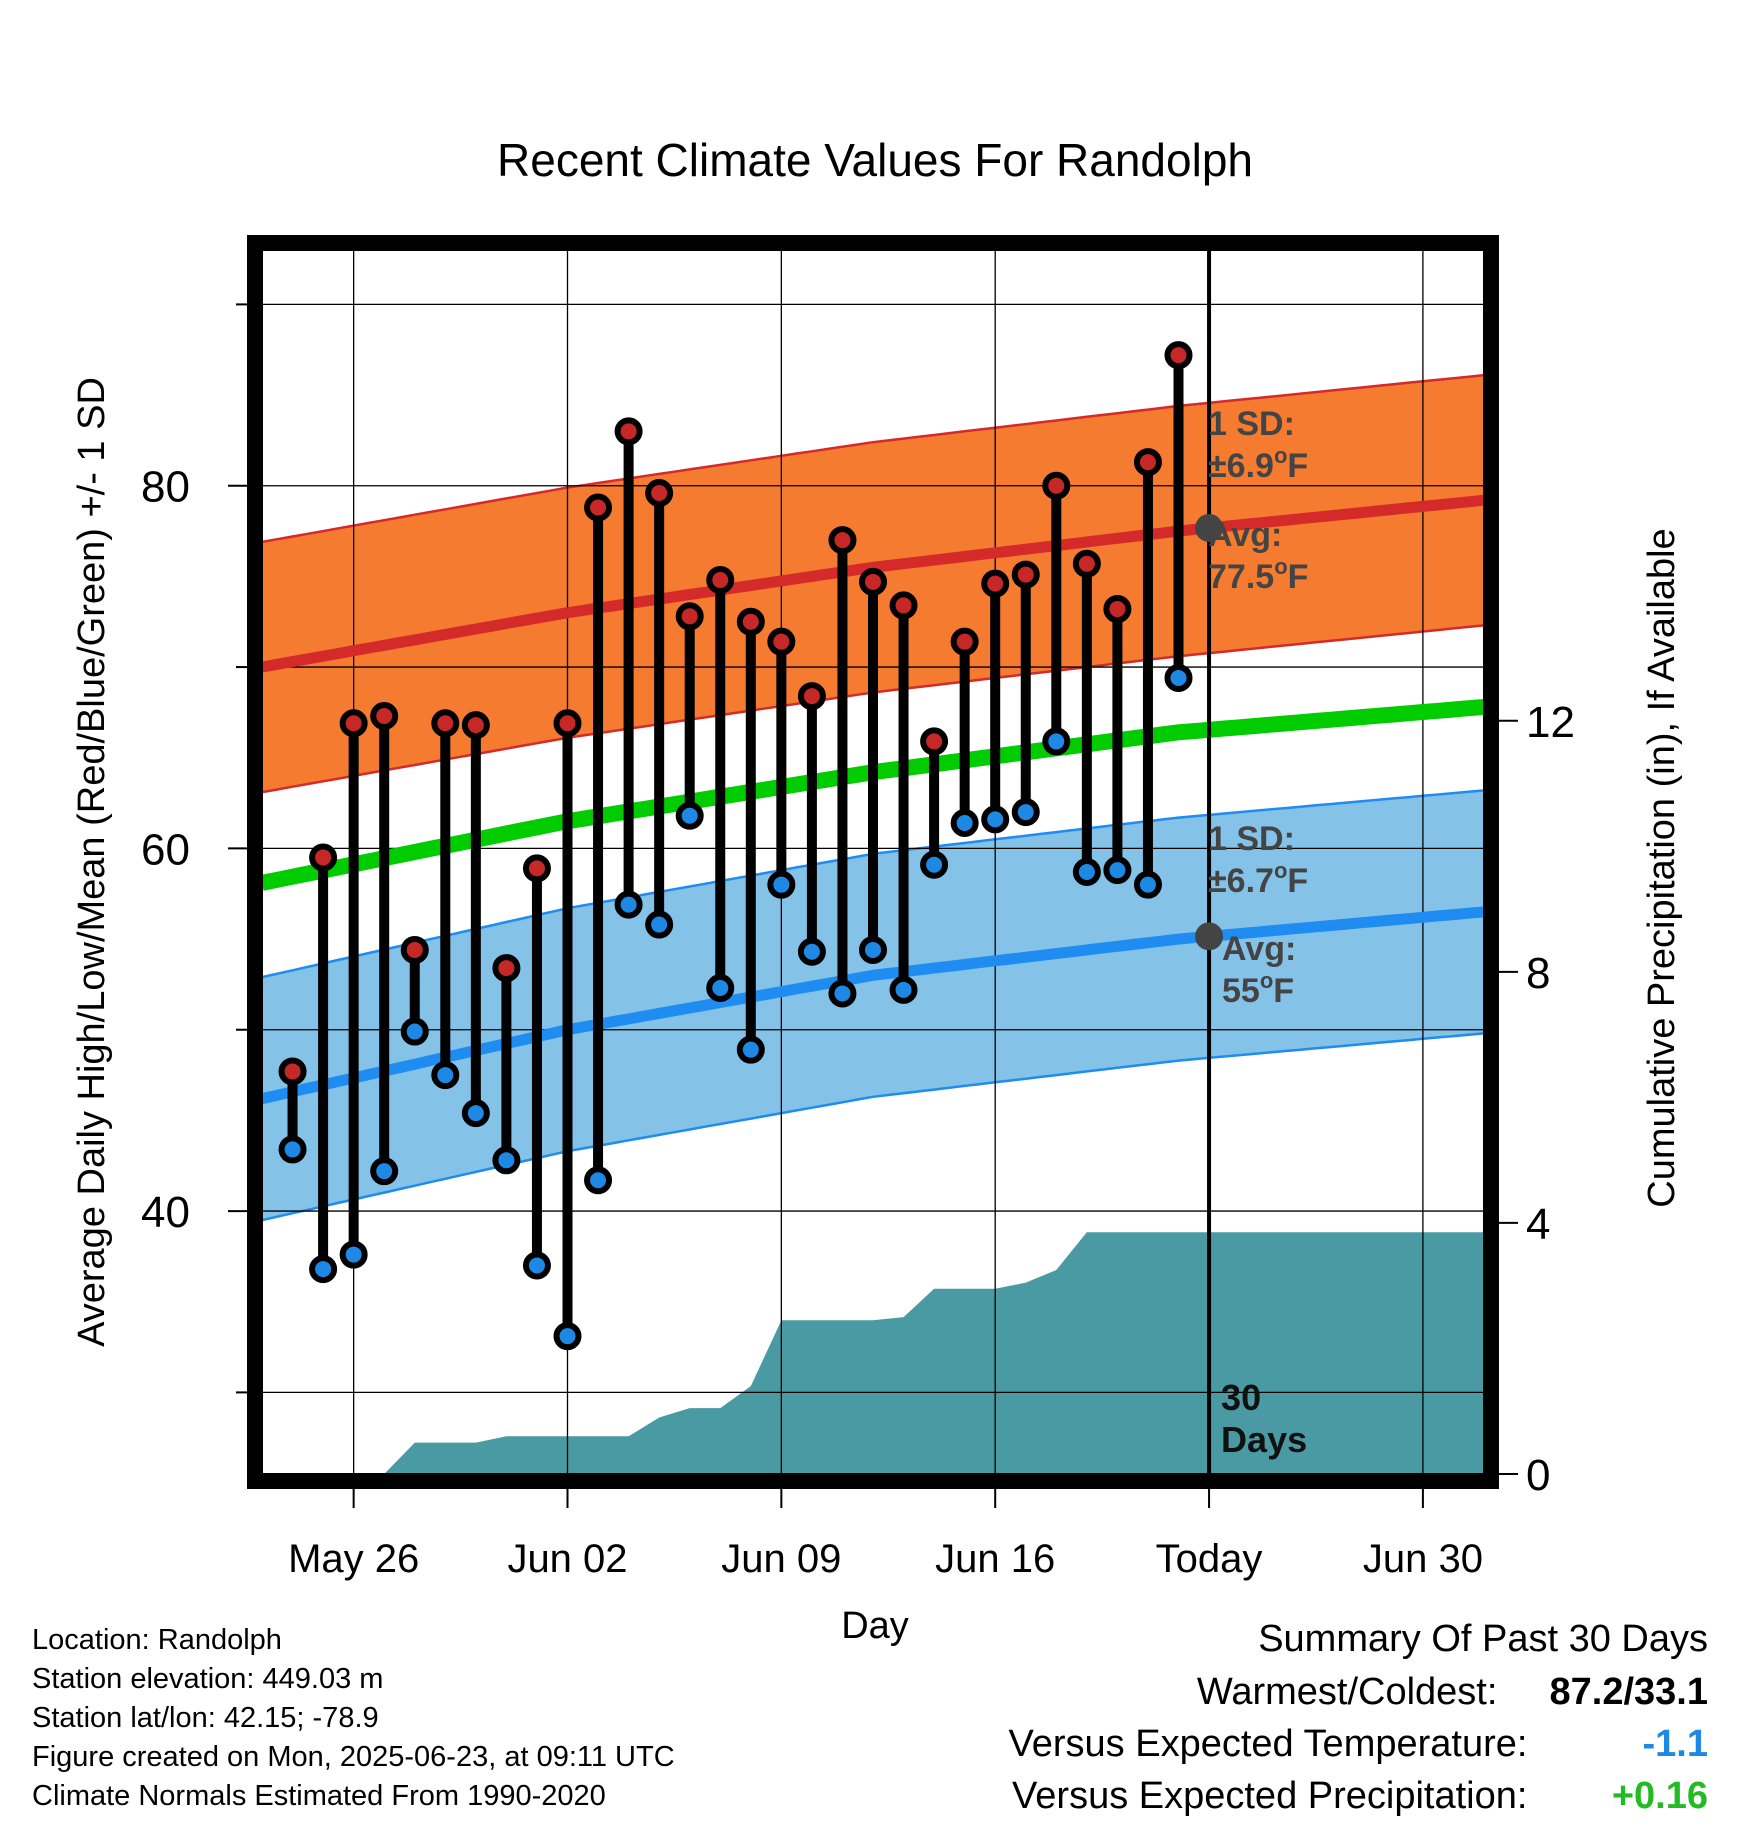 This screenshot has width=1748, height=1828. What do you see at coordinates (1452, 1692) in the screenshot?
I see `summary-warmest-coldest: Warmest/Coldest: 87.2/33.1` at bounding box center [1452, 1692].